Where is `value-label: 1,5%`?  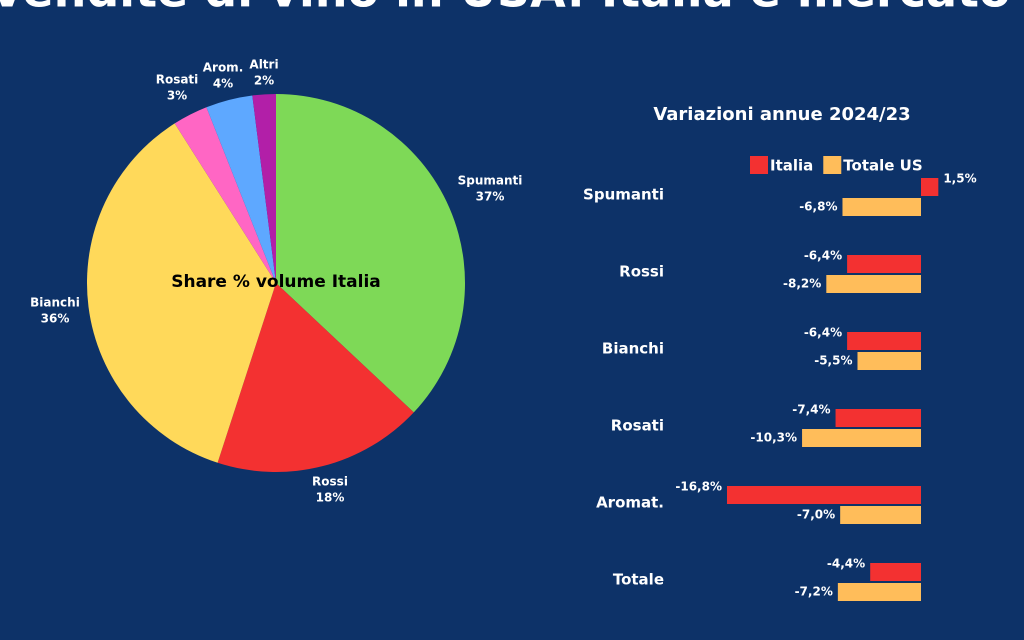 value-label: 1,5% is located at coordinates (959, 179).